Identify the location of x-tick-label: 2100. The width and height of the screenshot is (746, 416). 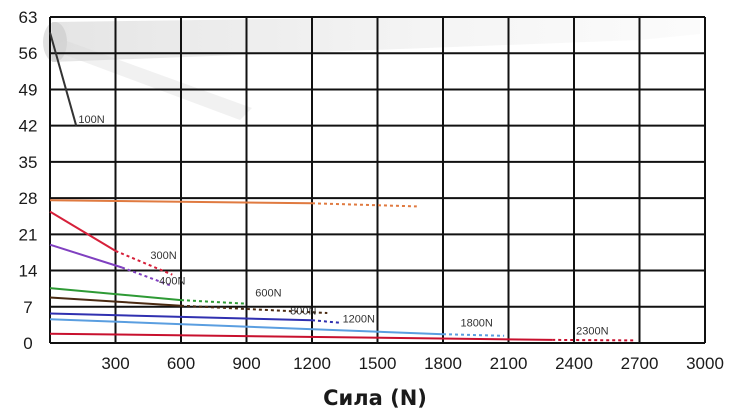
(509, 363).